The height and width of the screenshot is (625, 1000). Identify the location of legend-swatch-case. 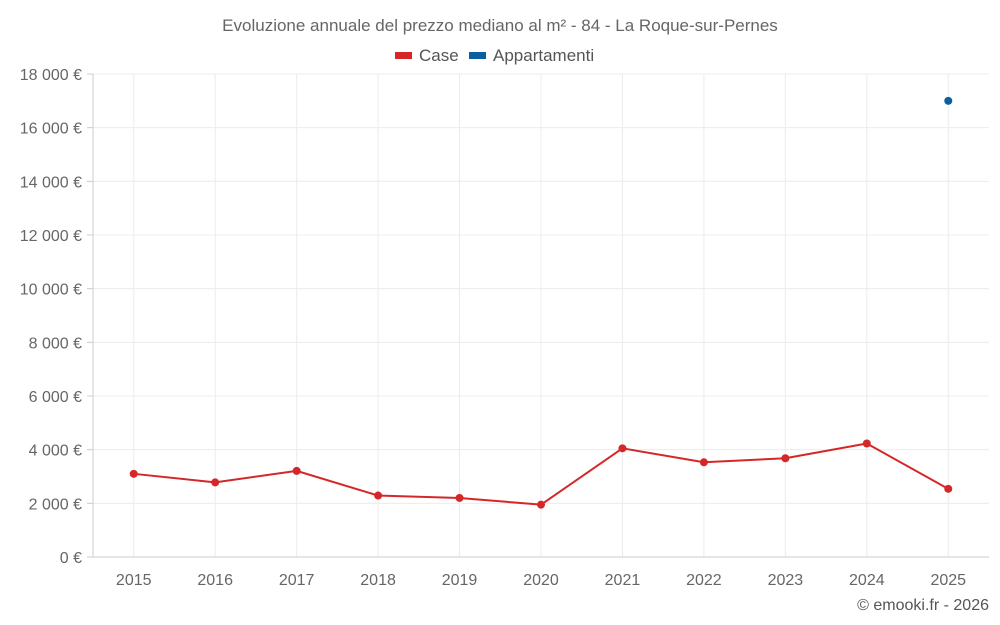
(403, 55).